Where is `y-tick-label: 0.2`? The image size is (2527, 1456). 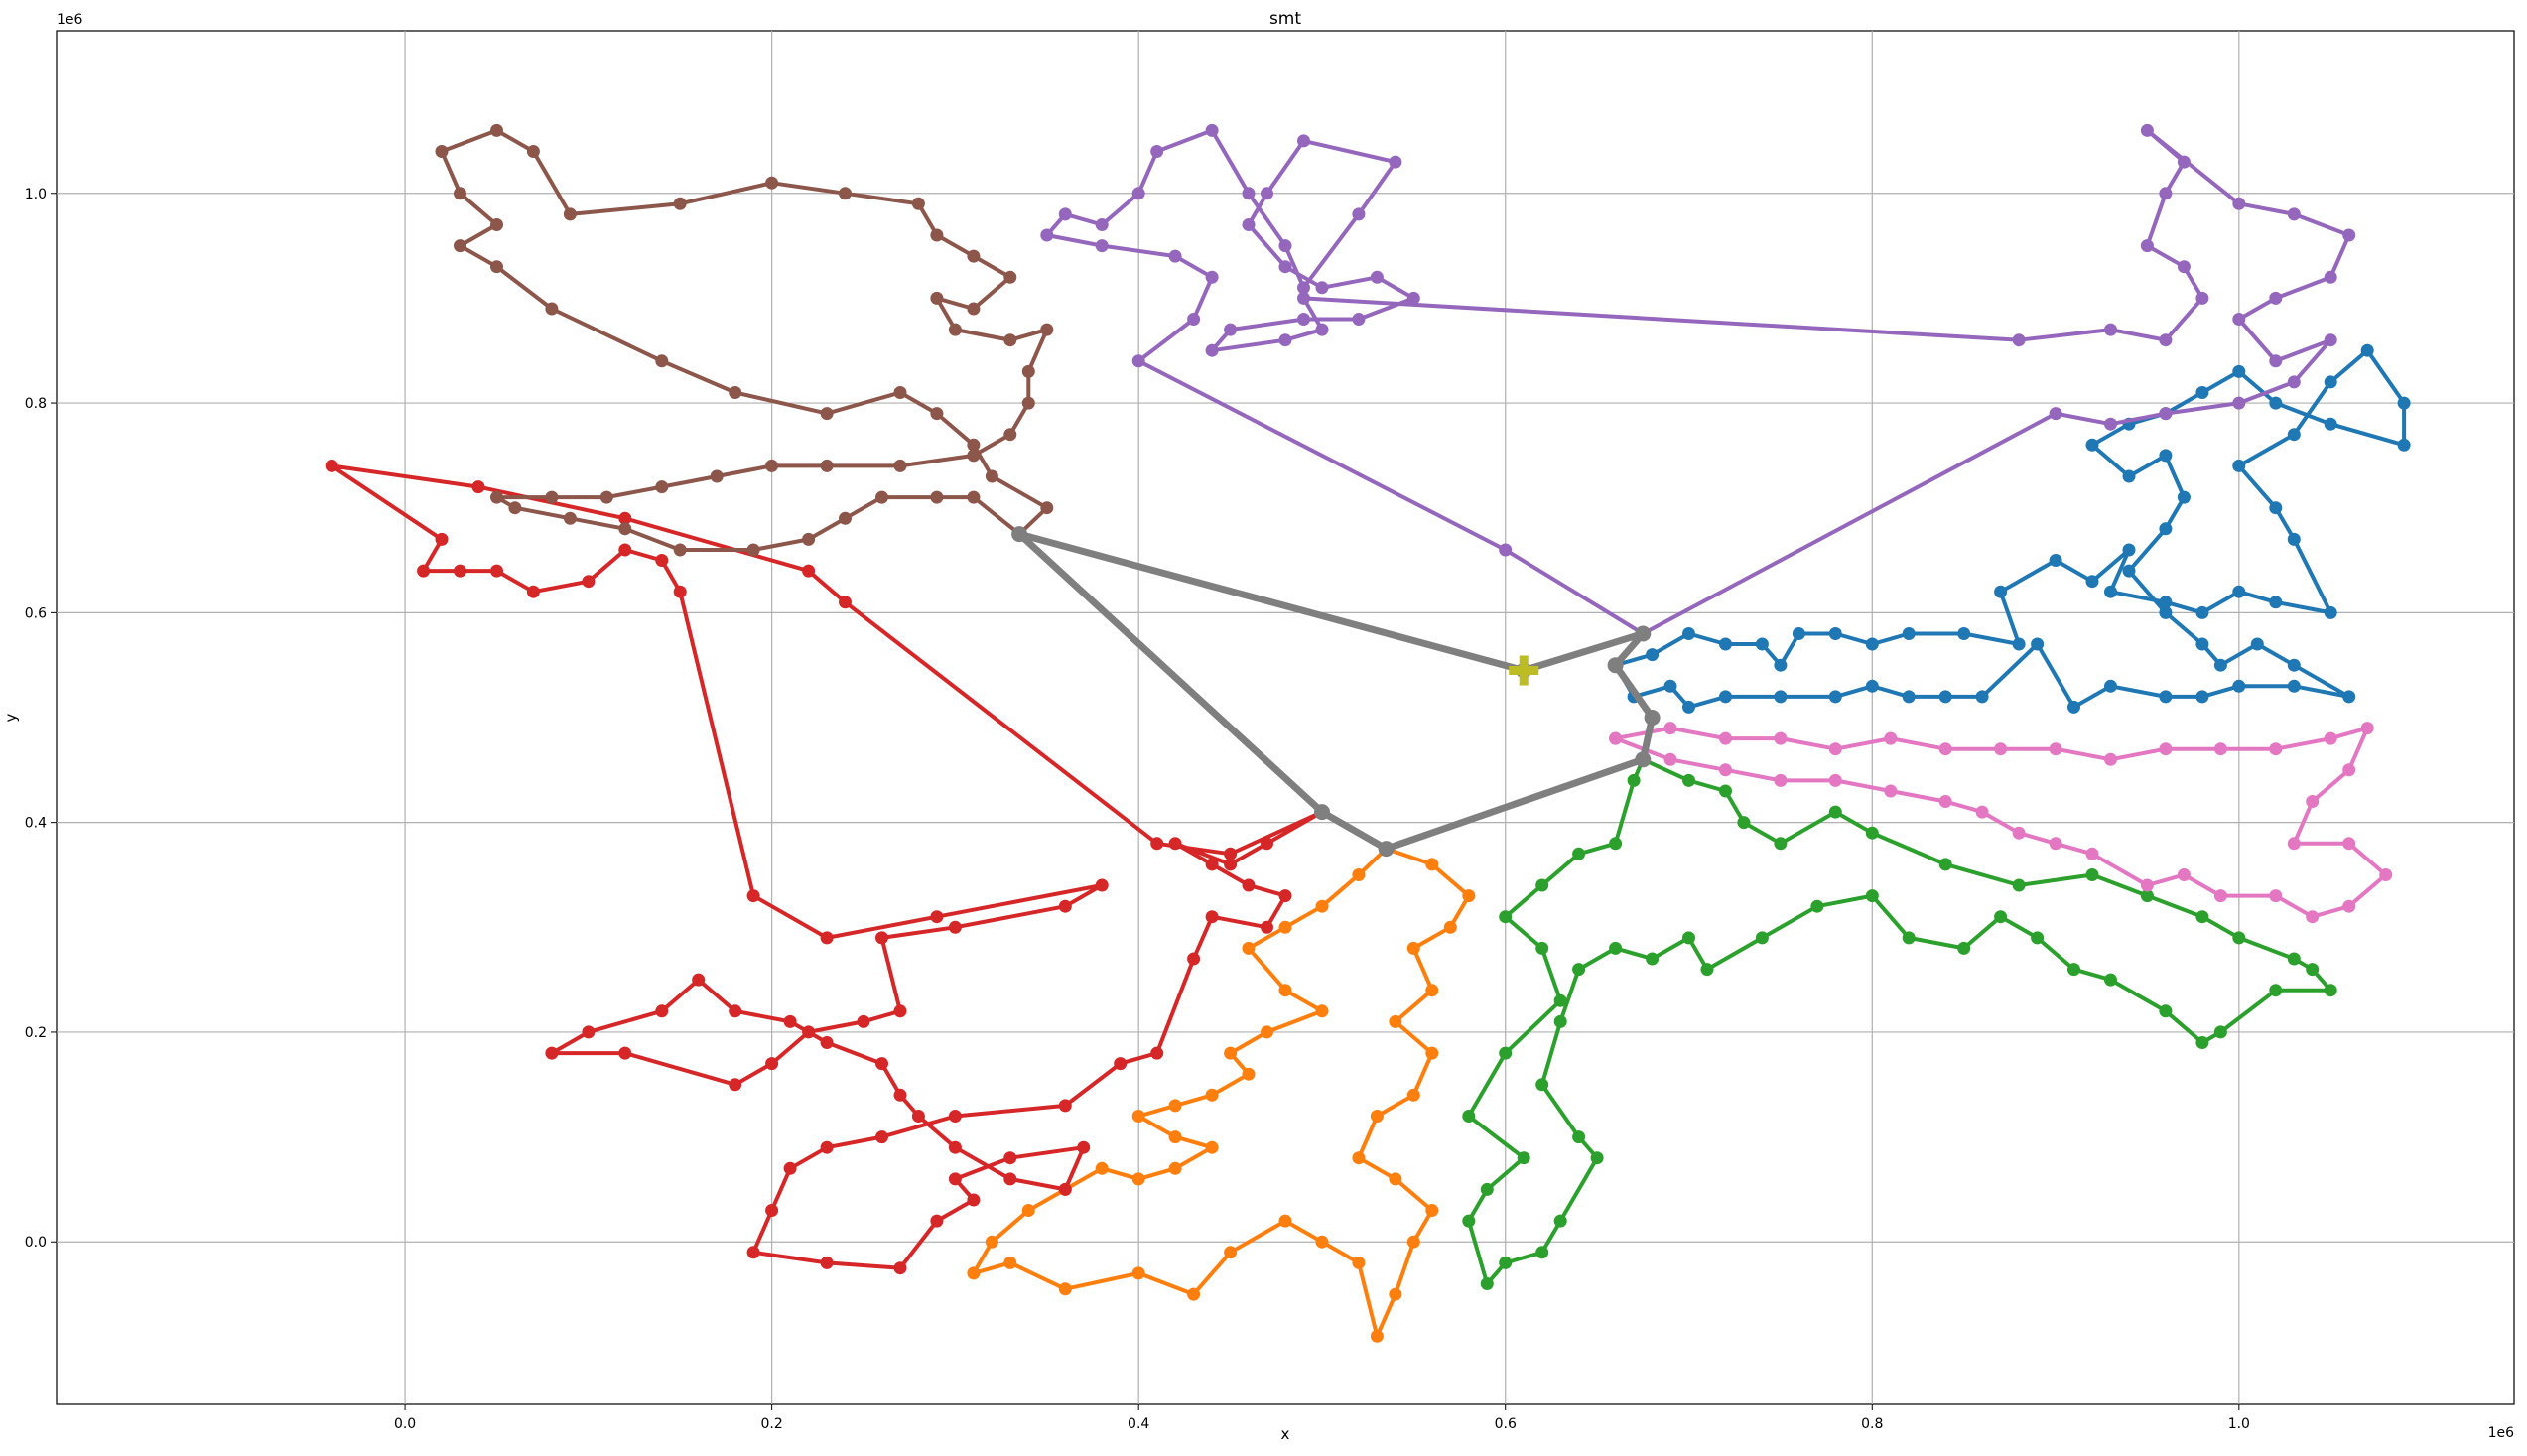
y-tick-label: 0.2 is located at coordinates (36, 1033).